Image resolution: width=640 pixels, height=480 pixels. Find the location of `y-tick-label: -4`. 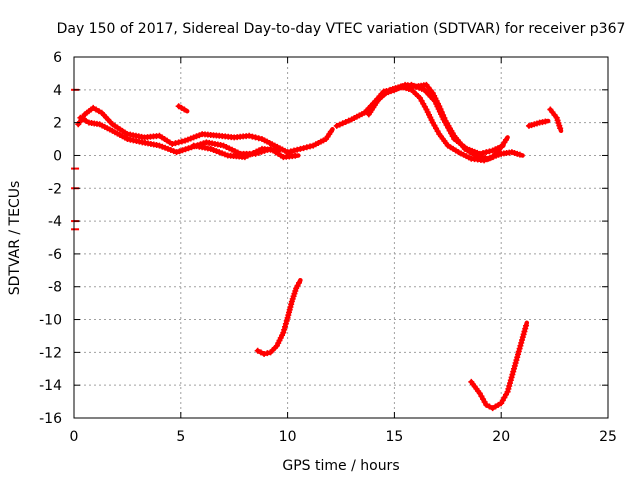

y-tick-label: -4 is located at coordinates (55, 222).